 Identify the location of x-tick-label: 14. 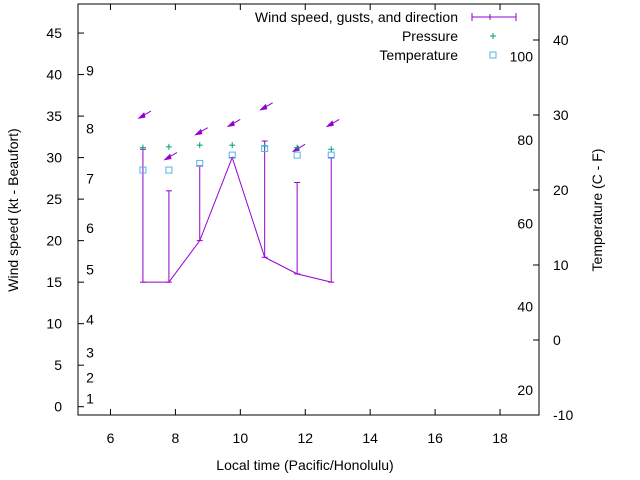
(370, 438).